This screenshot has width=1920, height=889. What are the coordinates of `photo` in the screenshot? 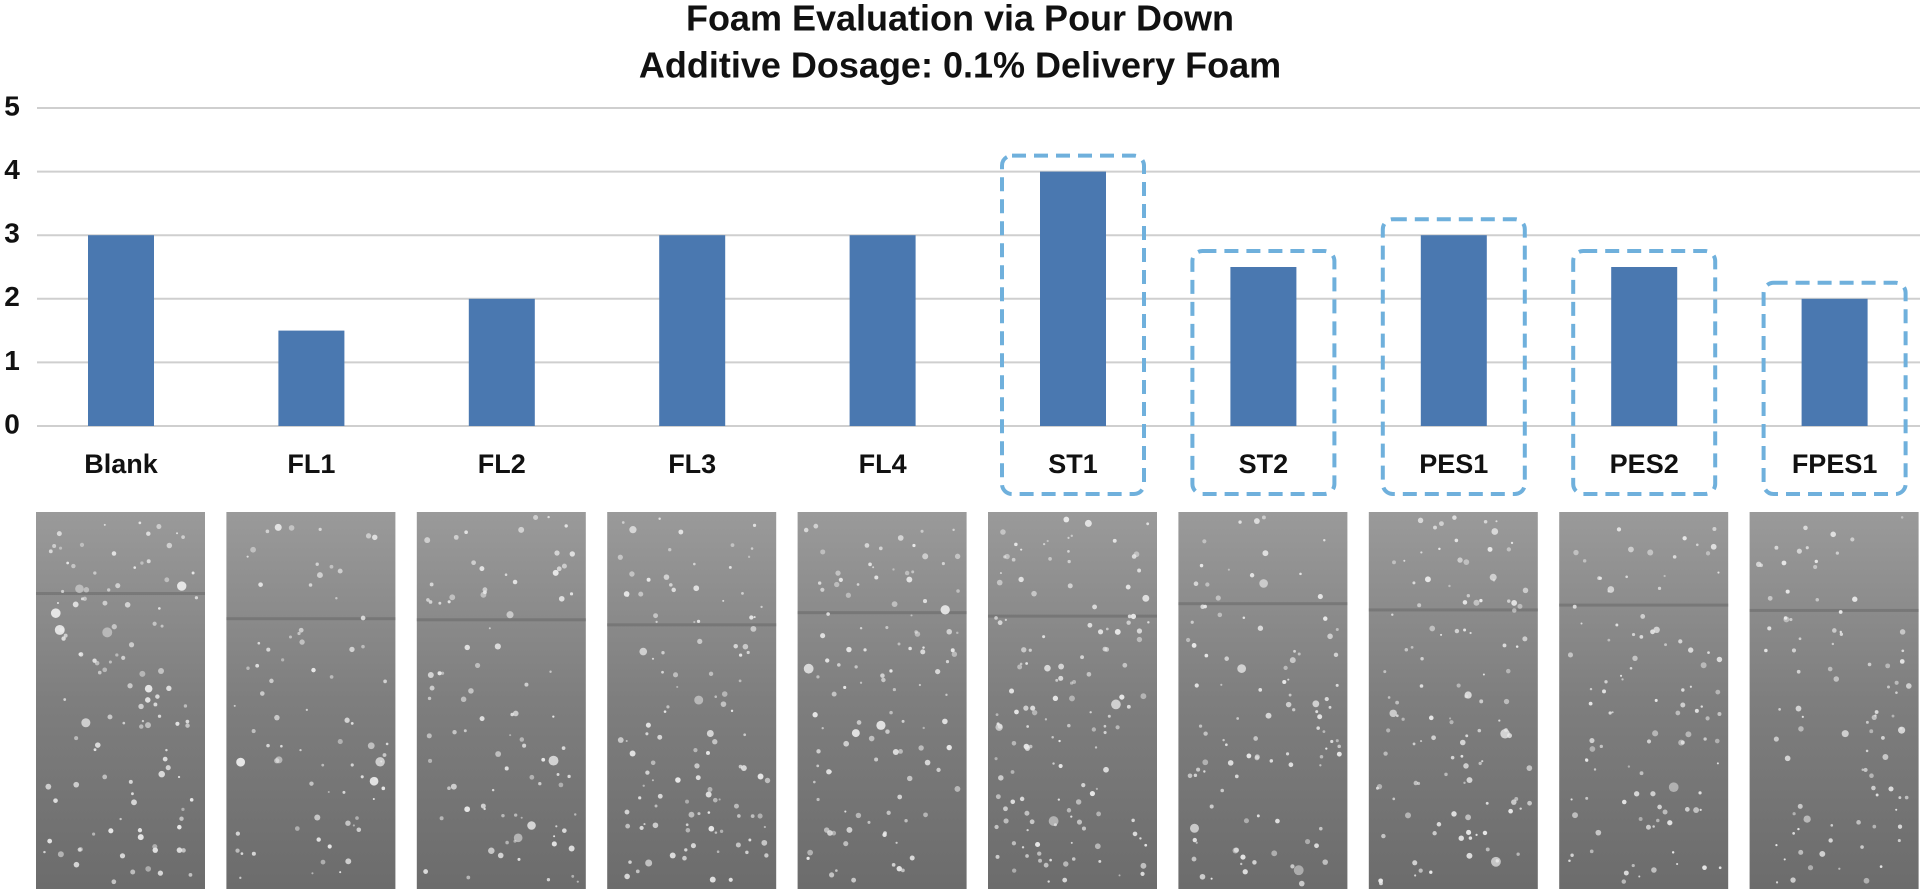 It's located at (1453, 700).